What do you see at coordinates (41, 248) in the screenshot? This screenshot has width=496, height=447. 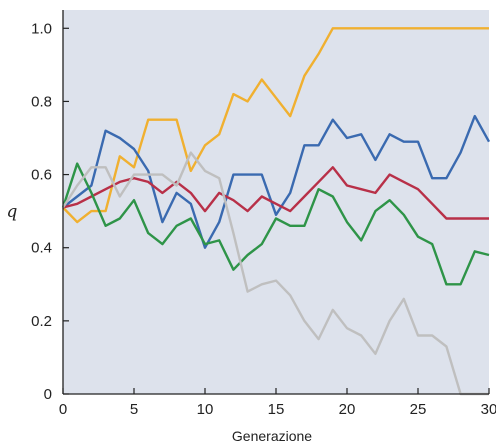 I see `y-tick-label: 0.4` at bounding box center [41, 248].